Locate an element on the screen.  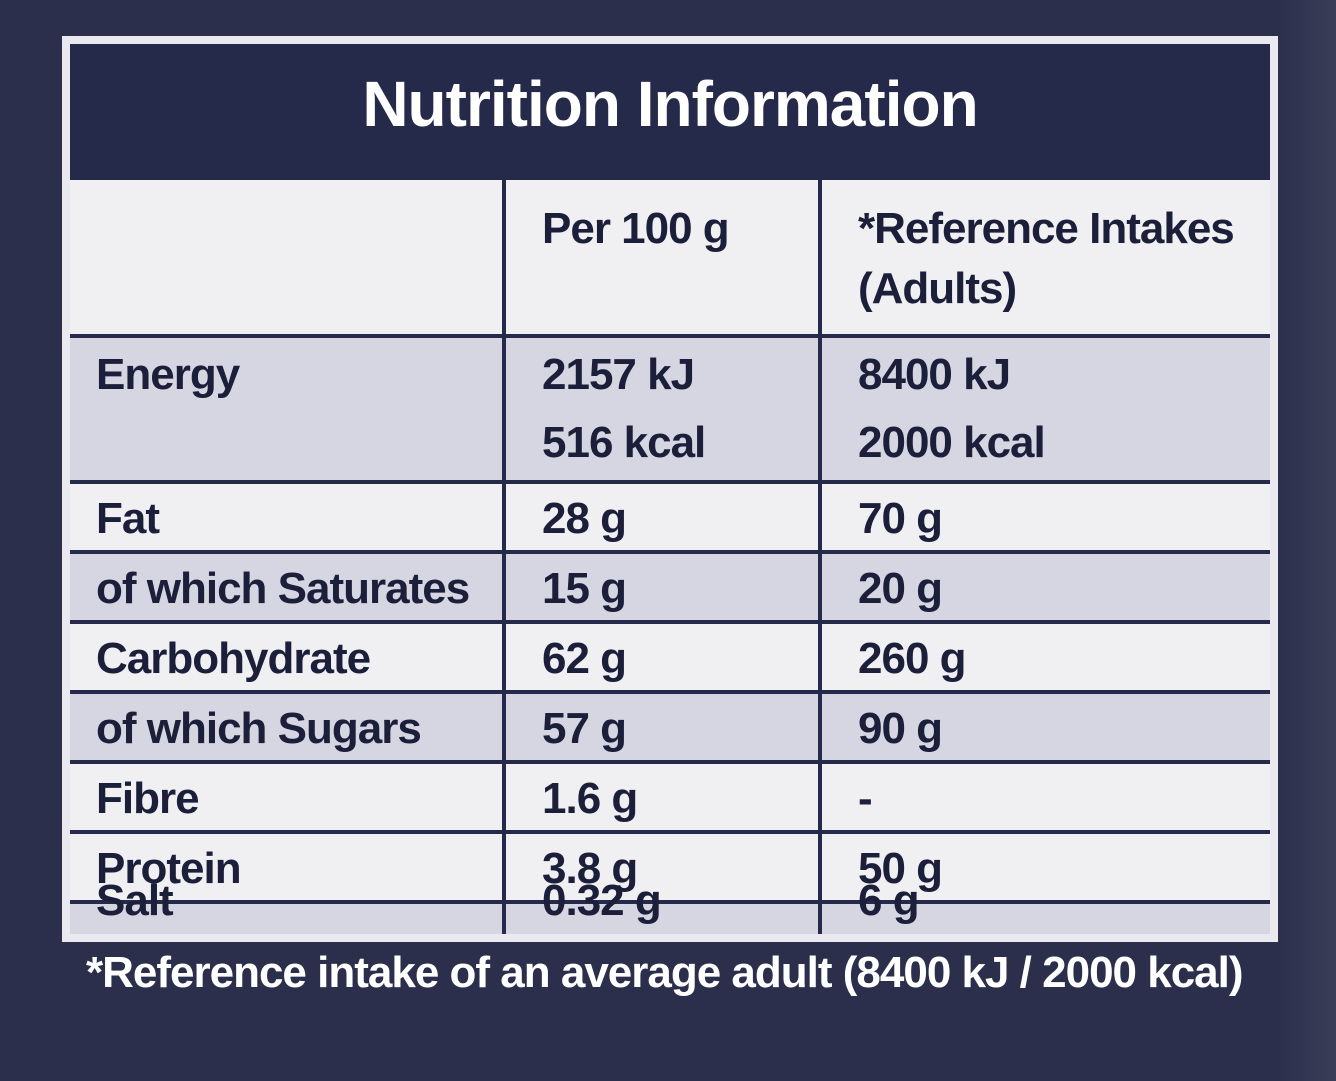
per100-value: 28 g is located at coordinates (584, 518).